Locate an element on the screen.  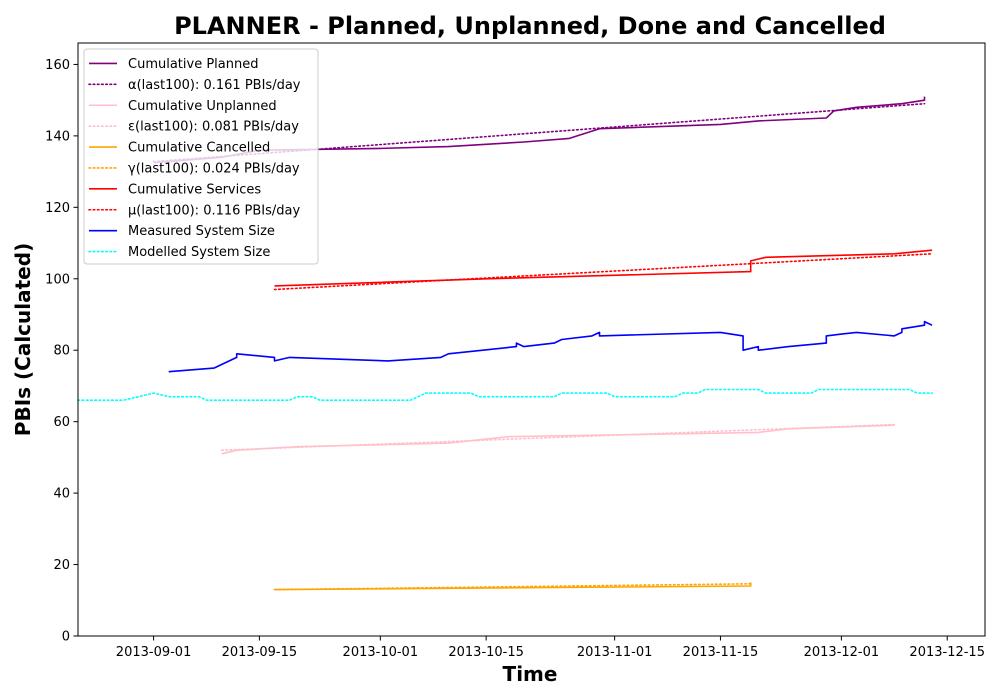
legend-label: Measured System Size is located at coordinates (201, 231).